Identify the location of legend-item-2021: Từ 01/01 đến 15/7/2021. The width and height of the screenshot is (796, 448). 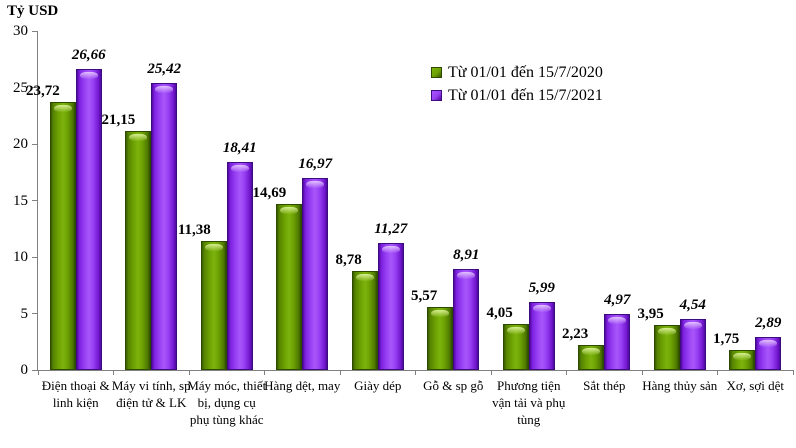
(517, 95).